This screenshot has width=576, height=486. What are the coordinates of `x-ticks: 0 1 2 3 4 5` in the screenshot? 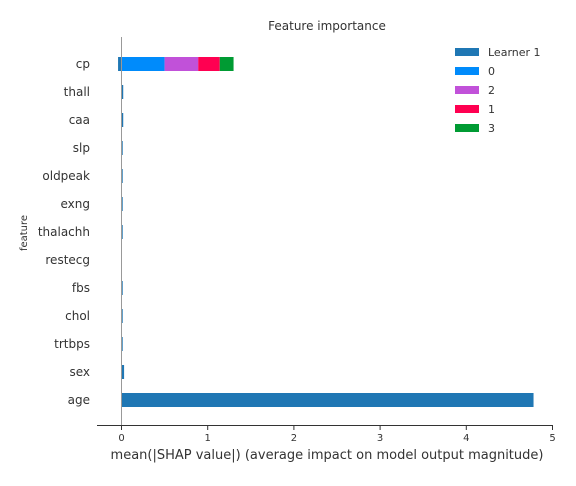 It's located at (337, 434).